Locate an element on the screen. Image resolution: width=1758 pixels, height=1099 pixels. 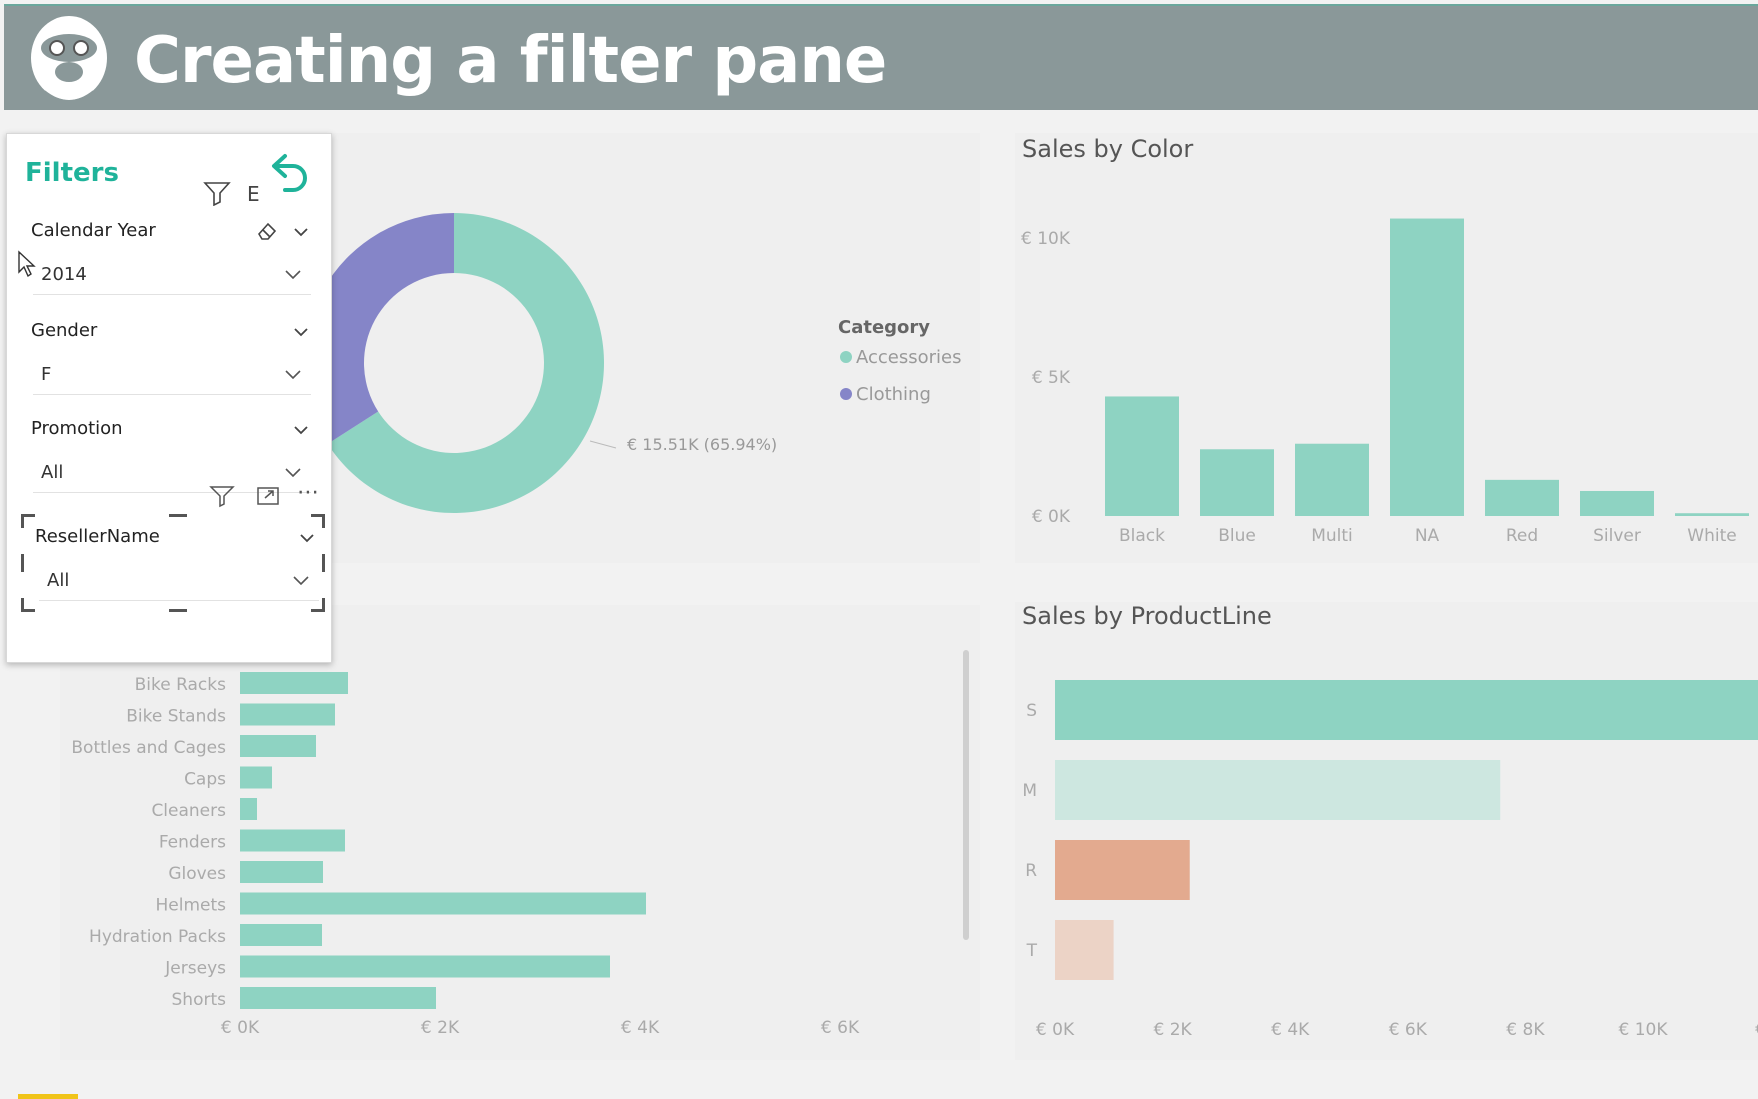
bar-blue is located at coordinates (1237, 482).